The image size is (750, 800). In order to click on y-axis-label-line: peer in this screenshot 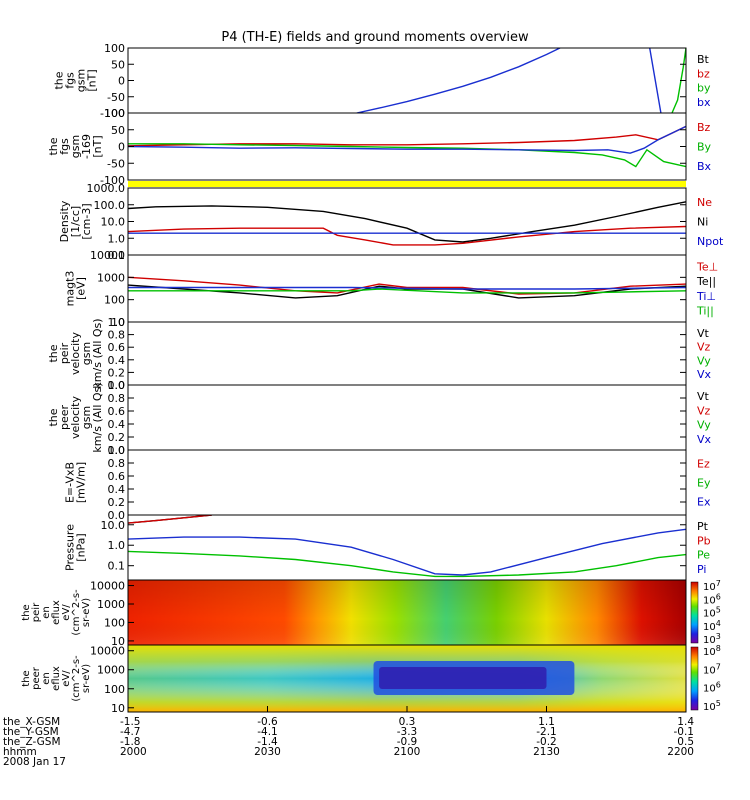, I will do `click(36, 678)`.